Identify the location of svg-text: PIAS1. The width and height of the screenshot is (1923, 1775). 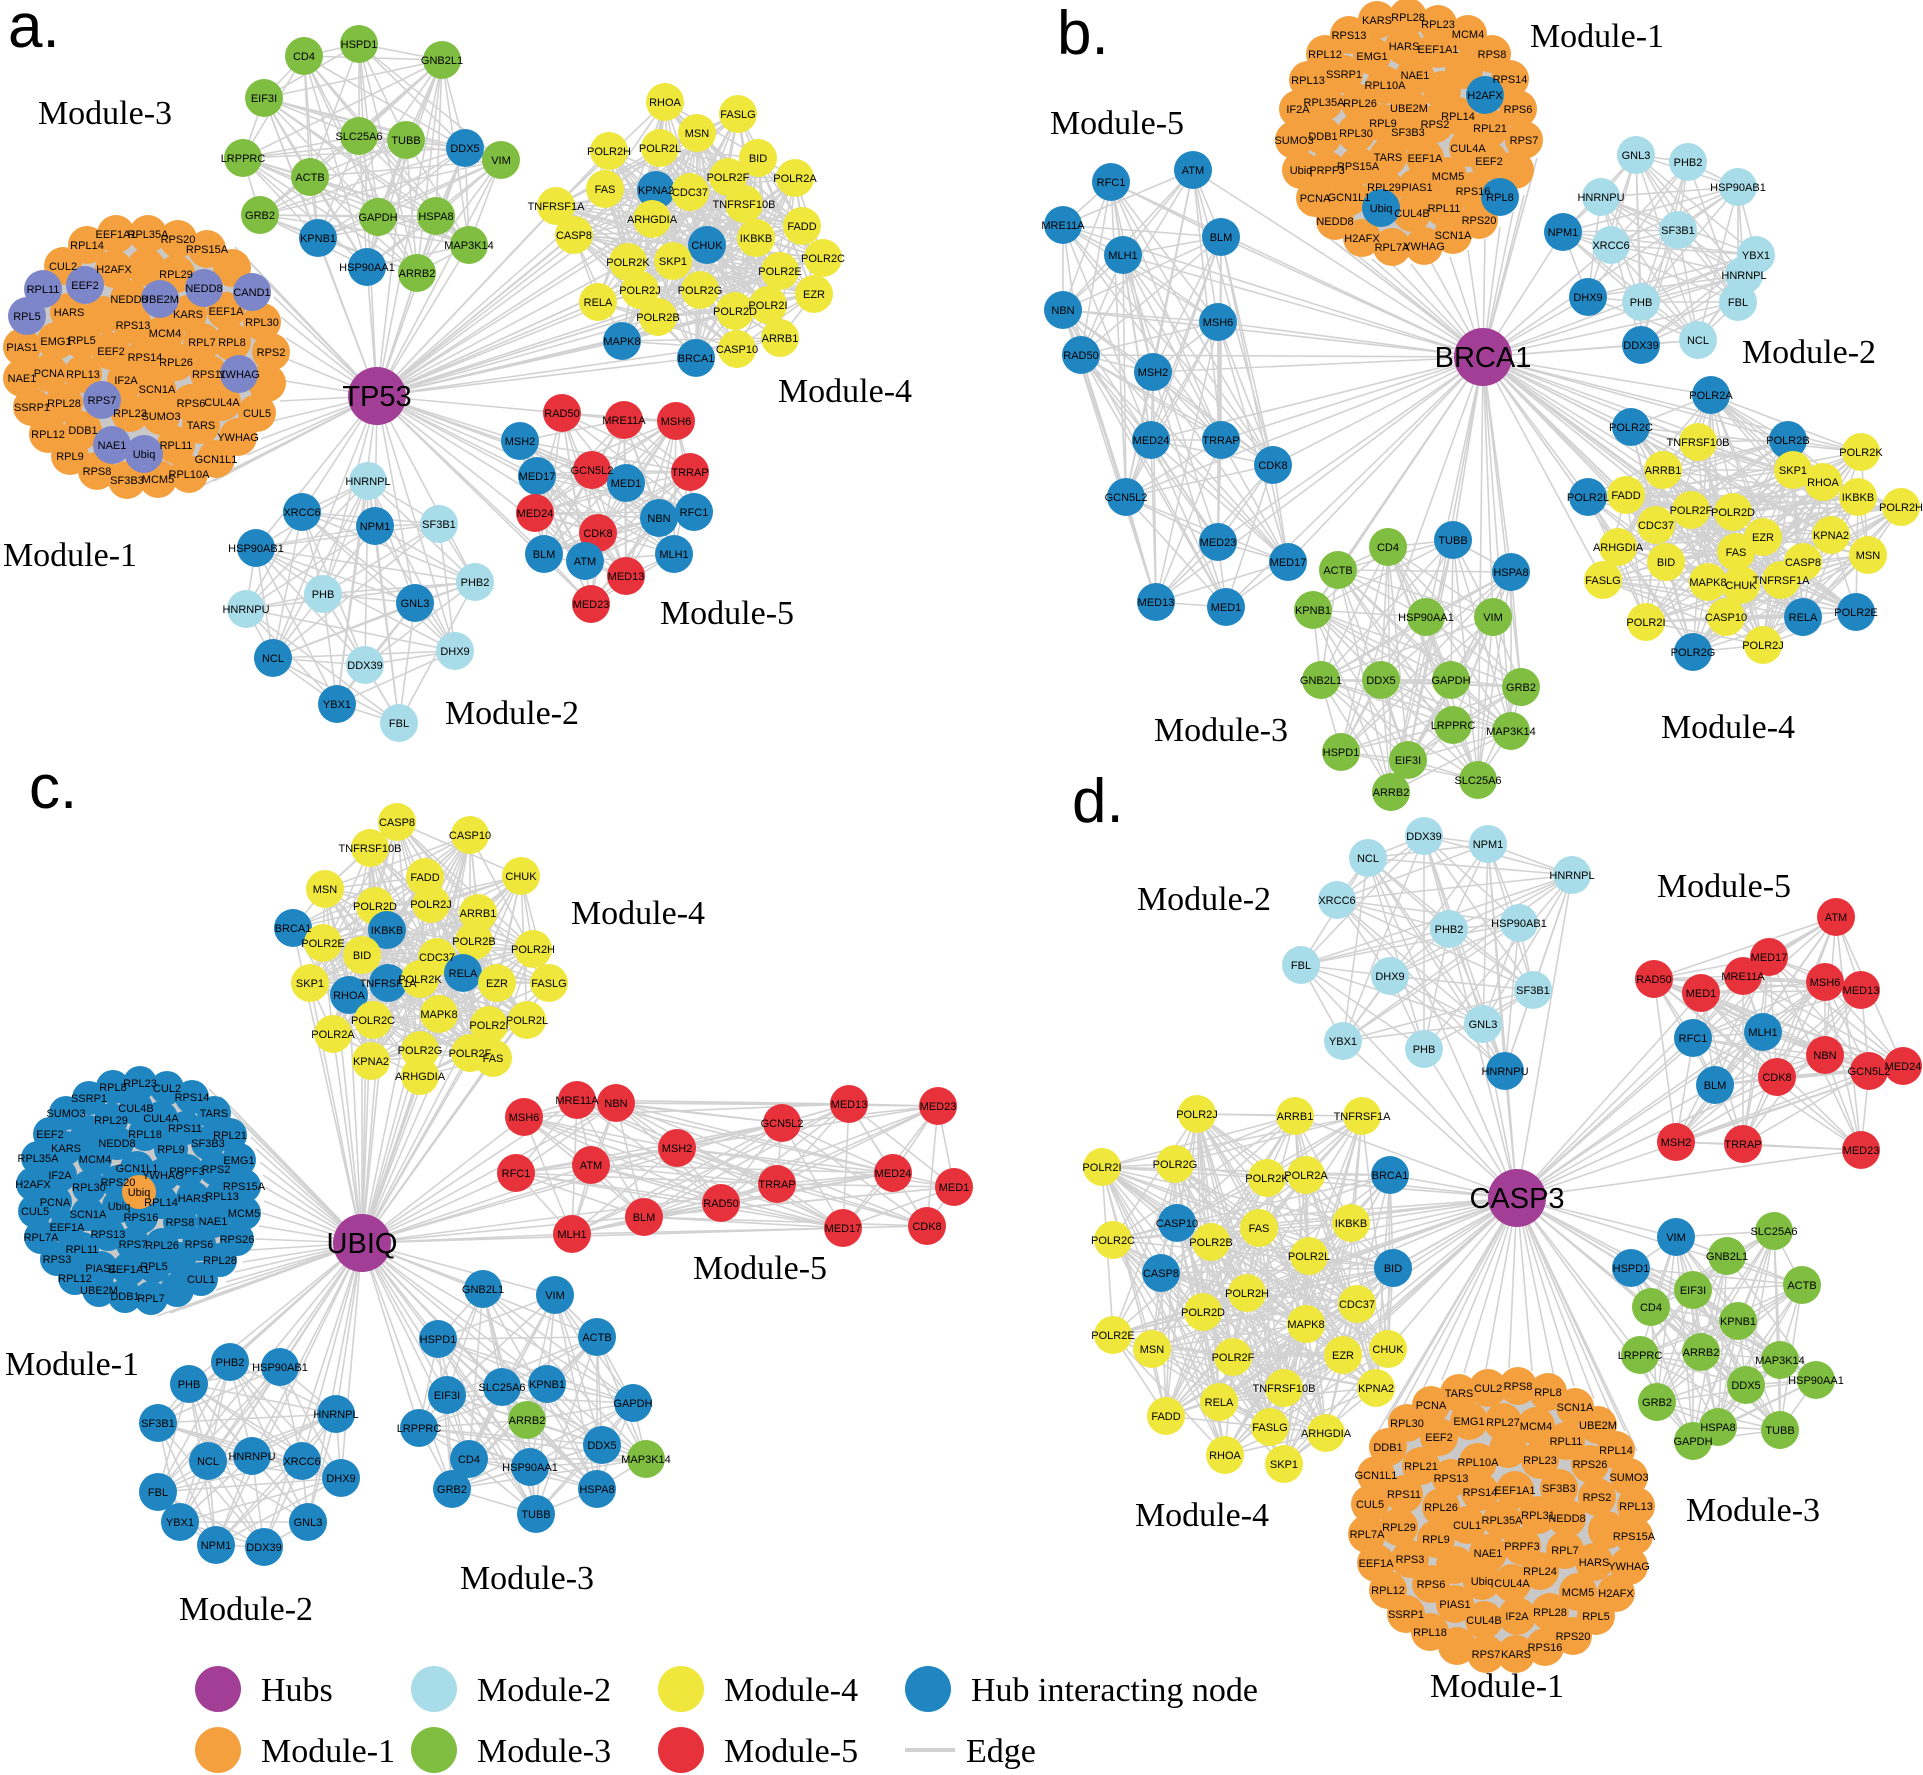
(21, 348).